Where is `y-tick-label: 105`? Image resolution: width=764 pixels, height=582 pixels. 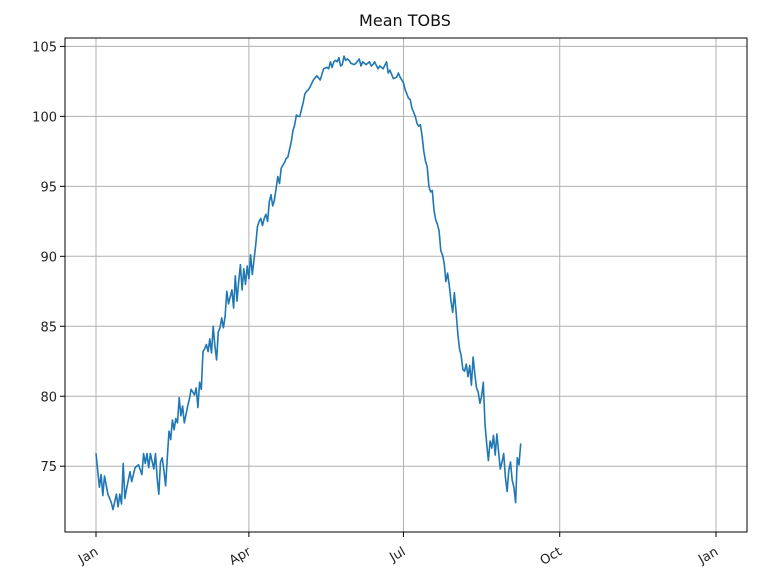 y-tick-label: 105 is located at coordinates (44, 47).